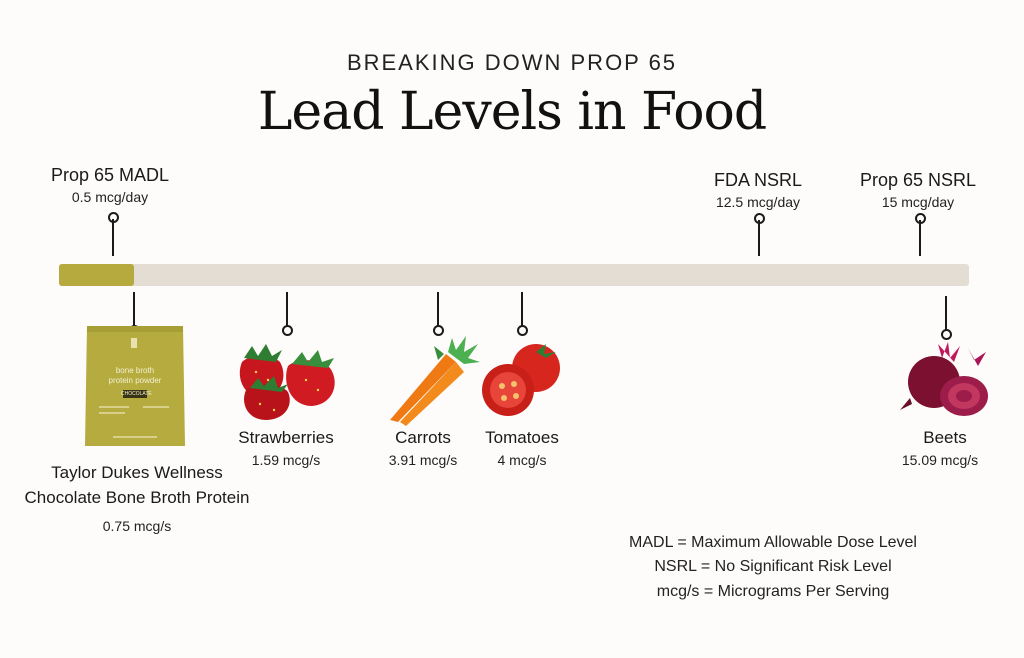  What do you see at coordinates (945, 437) in the screenshot?
I see `food-beets-name: Beets` at bounding box center [945, 437].